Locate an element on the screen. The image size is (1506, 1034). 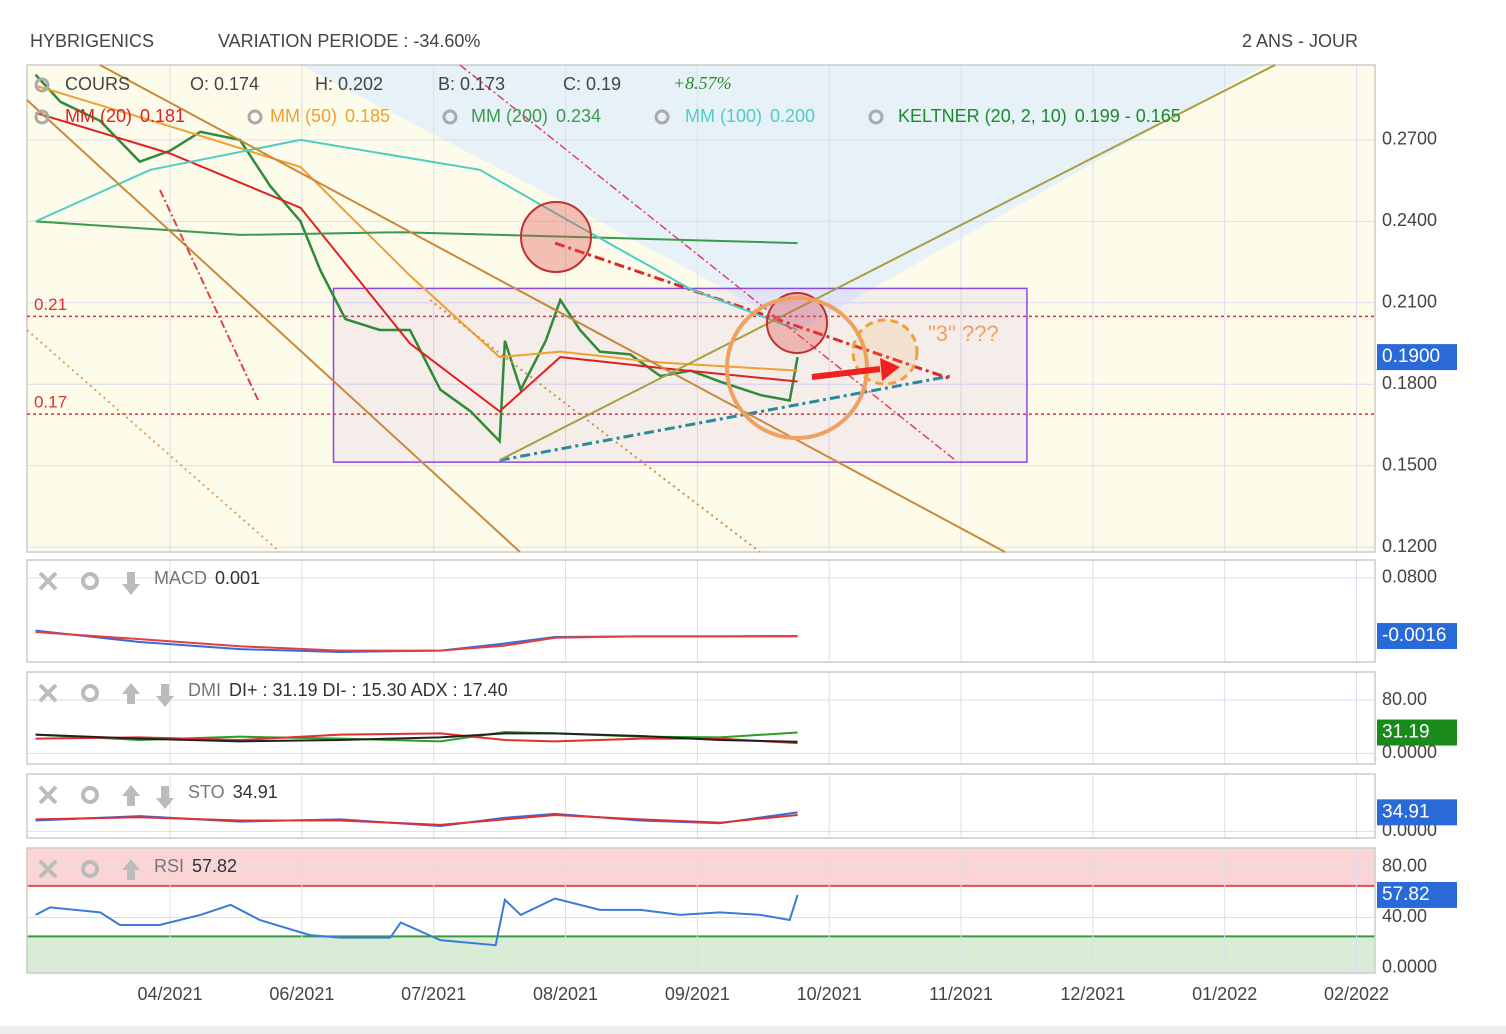
x-tick-label: 08/2021 is located at coordinates (565, 994).